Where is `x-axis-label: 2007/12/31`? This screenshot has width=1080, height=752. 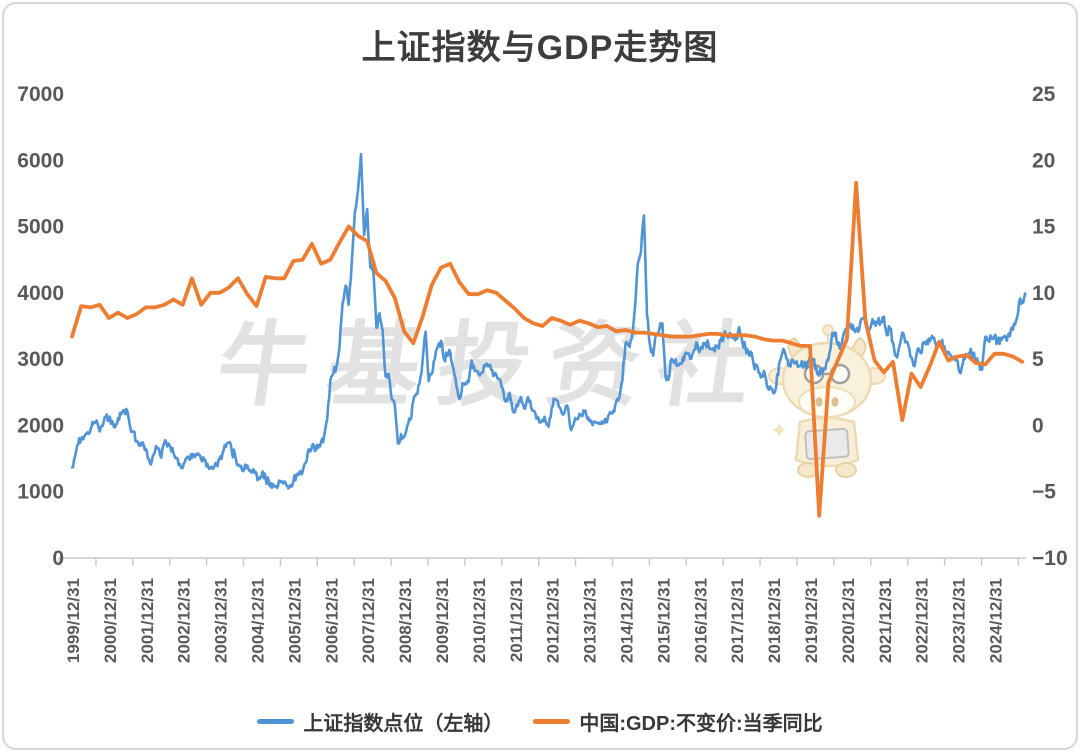 x-axis-label: 2007/12/31 is located at coordinates (368, 620).